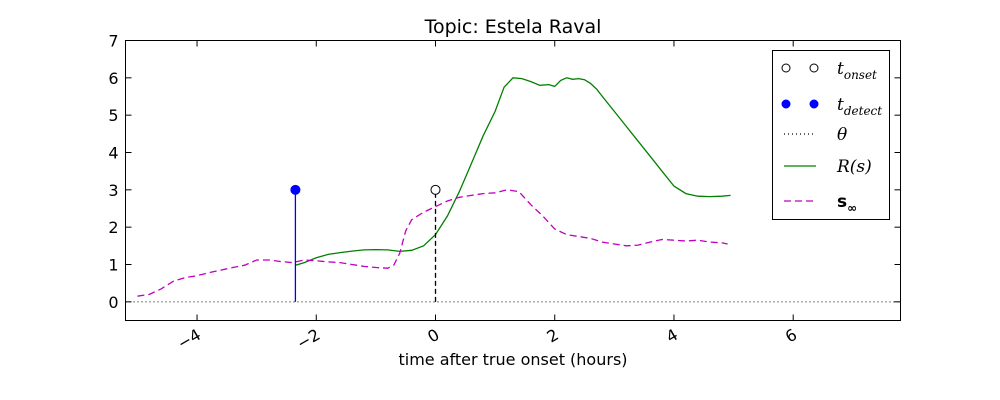 This screenshot has width=1000, height=400. Describe the element at coordinates (512, 359) in the screenshot. I see `x-axis-label: time after true onset (hours)` at that location.